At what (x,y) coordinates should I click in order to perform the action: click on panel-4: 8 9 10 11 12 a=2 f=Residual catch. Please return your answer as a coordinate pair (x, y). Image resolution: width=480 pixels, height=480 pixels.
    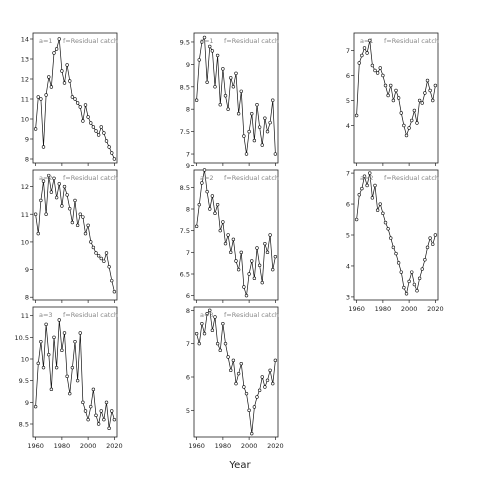
    Looking at the image, I should click on (69, 236).